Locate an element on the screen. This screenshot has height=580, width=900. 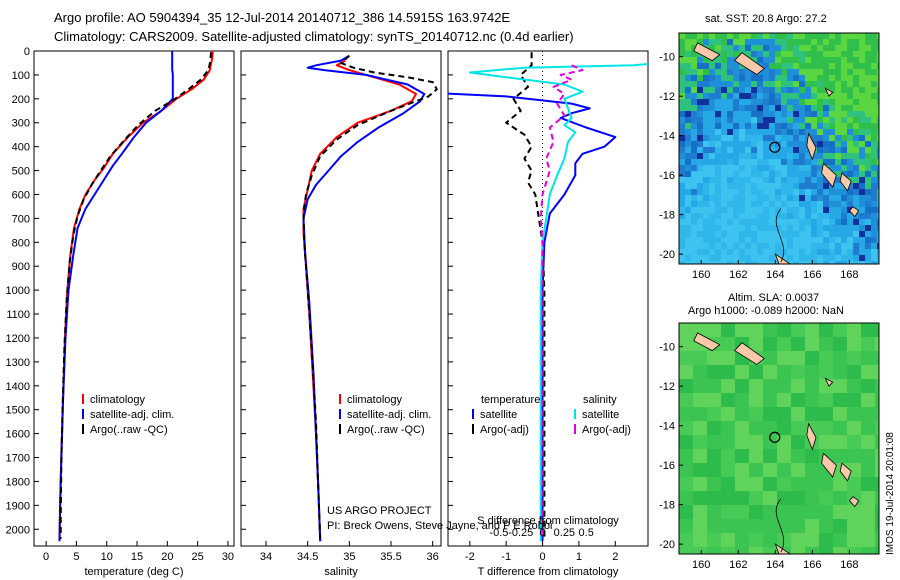
sst-map-lat-label: -12 is located at coordinates (667, 97).